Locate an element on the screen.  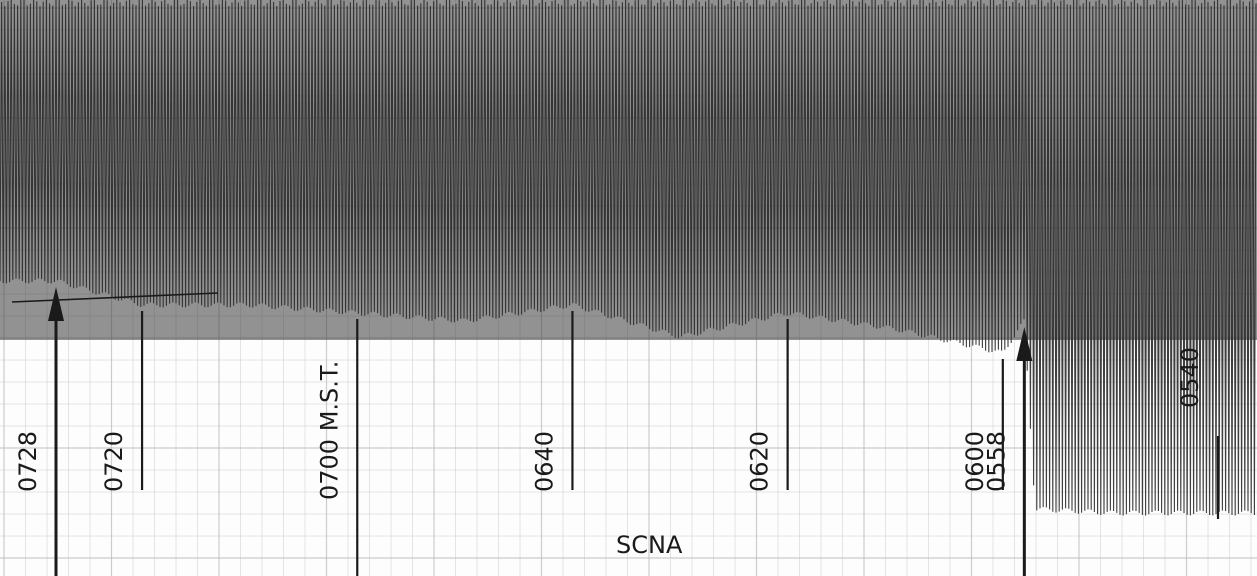
time-mark-label: 0558 is located at coordinates (996, 461).